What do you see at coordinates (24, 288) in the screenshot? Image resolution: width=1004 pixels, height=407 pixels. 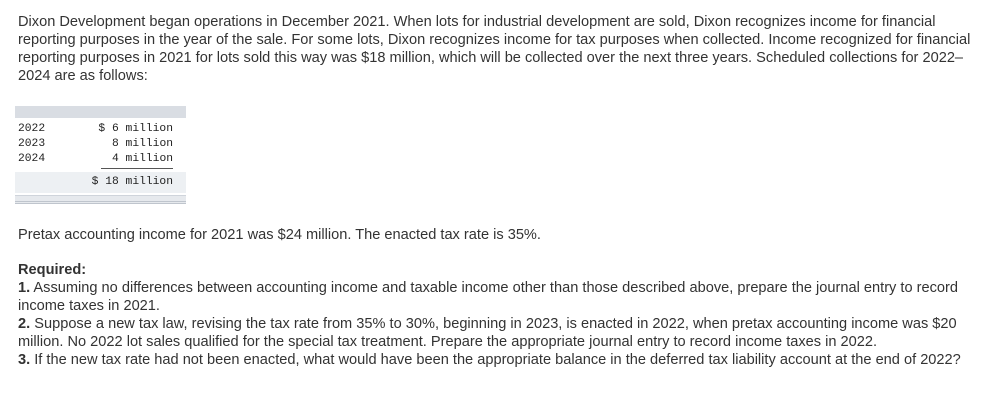 I see `requirement-number: 1.` at bounding box center [24, 288].